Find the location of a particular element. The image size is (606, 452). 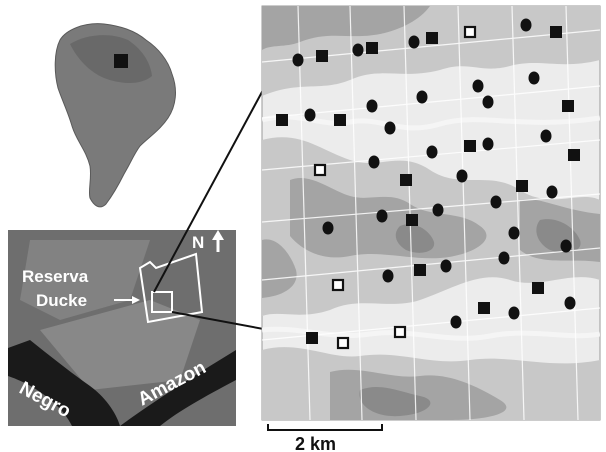

study-area-locator-square is located at coordinates (121, 61).